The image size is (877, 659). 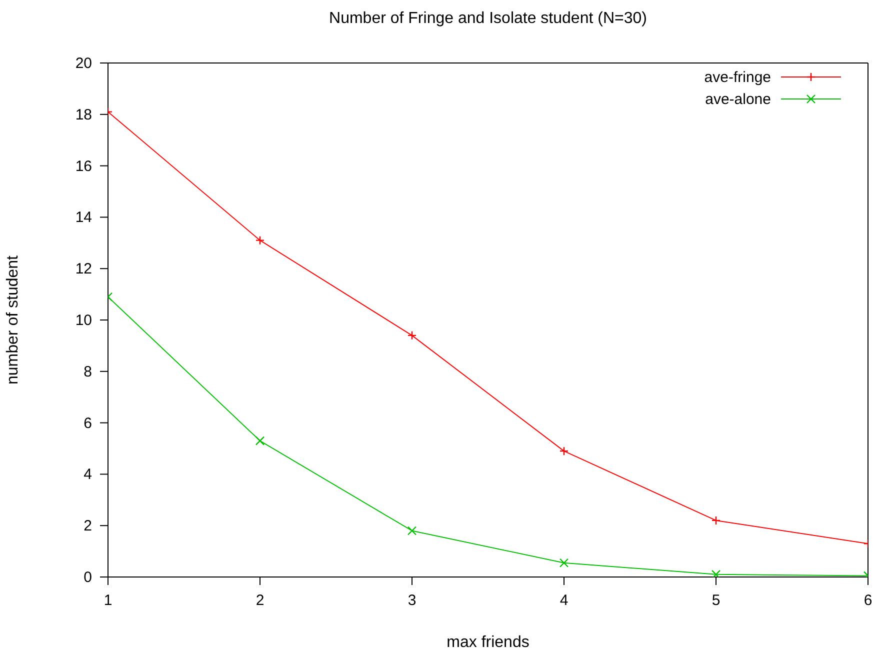 I want to click on legend-label: ave-fringe, so click(x=737, y=77).